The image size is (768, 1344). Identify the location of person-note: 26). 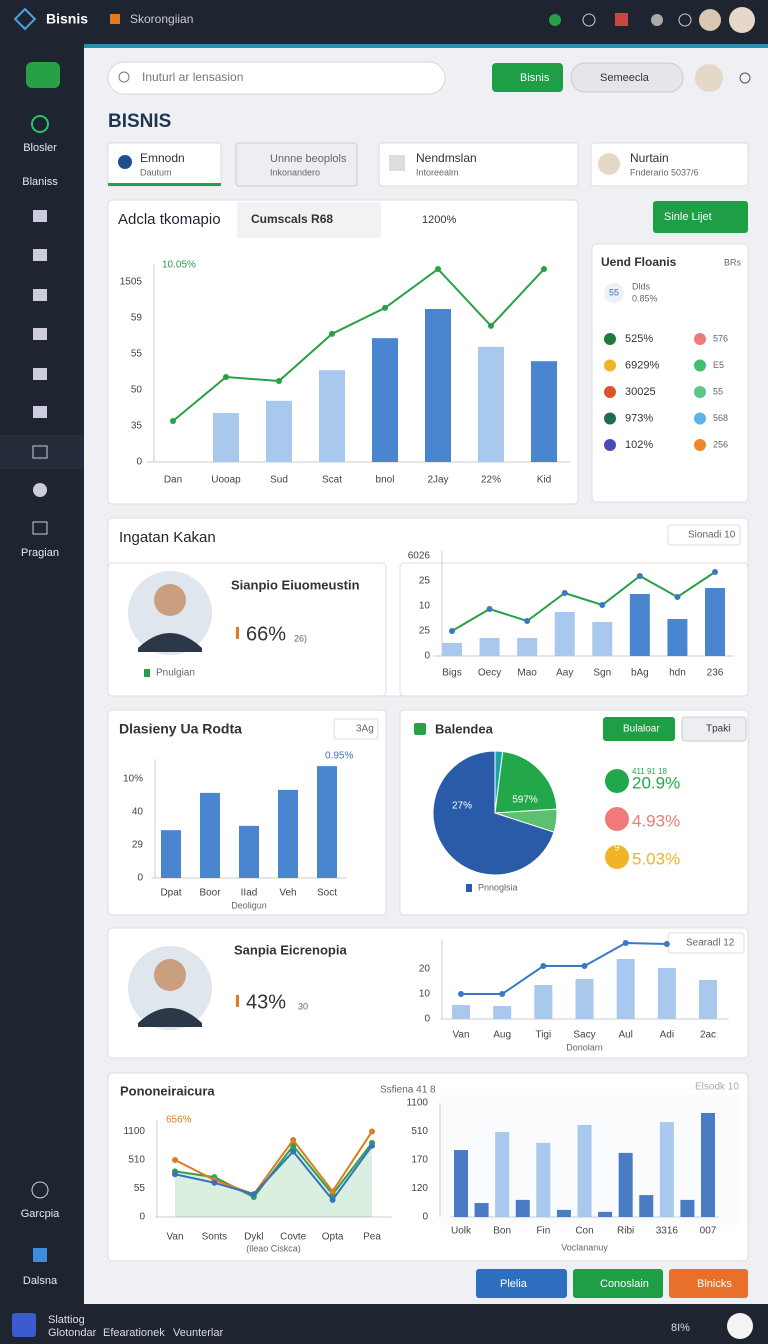
(300, 638).